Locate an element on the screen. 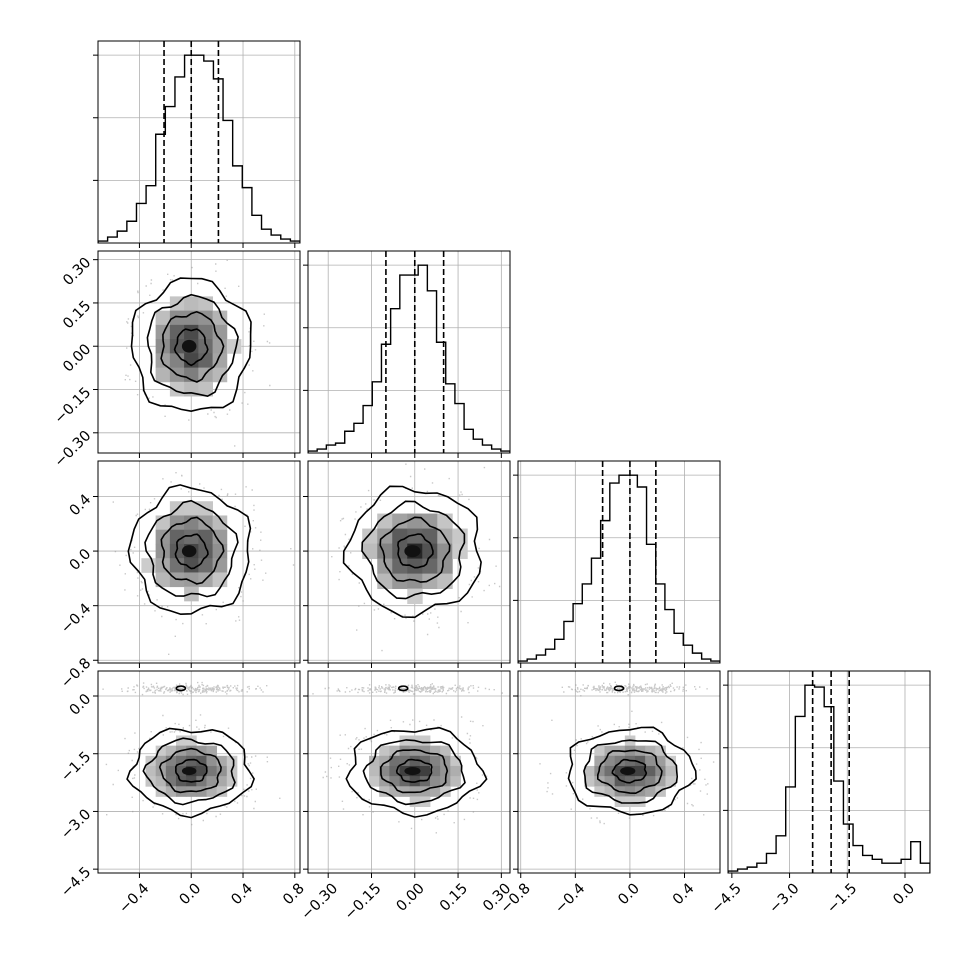 The image size is (970, 970). x-tick-label-3-2: −1.5 is located at coordinates (842, 899).